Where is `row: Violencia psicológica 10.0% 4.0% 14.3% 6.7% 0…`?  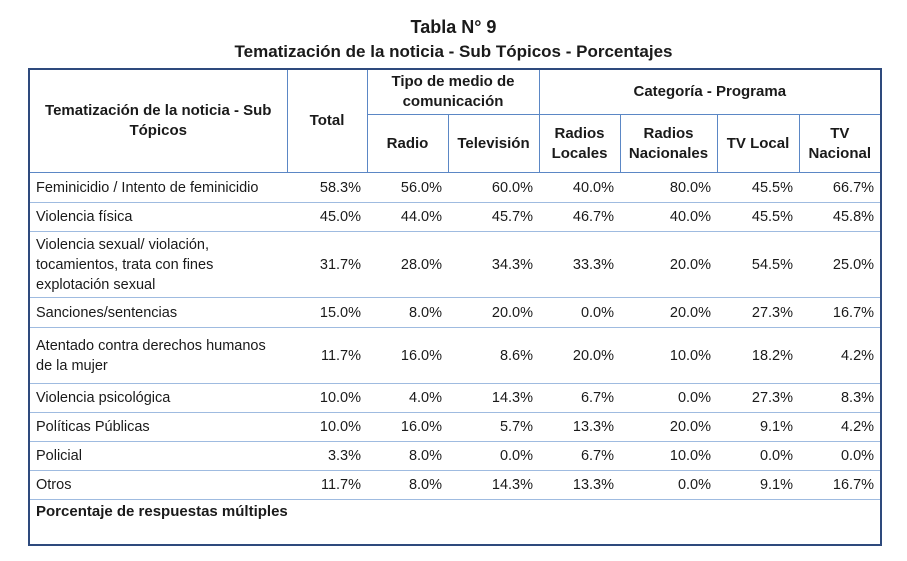
row: Violencia psicológica 10.0% 4.0% 14.3% 6.7% 0… is located at coordinates (455, 398).